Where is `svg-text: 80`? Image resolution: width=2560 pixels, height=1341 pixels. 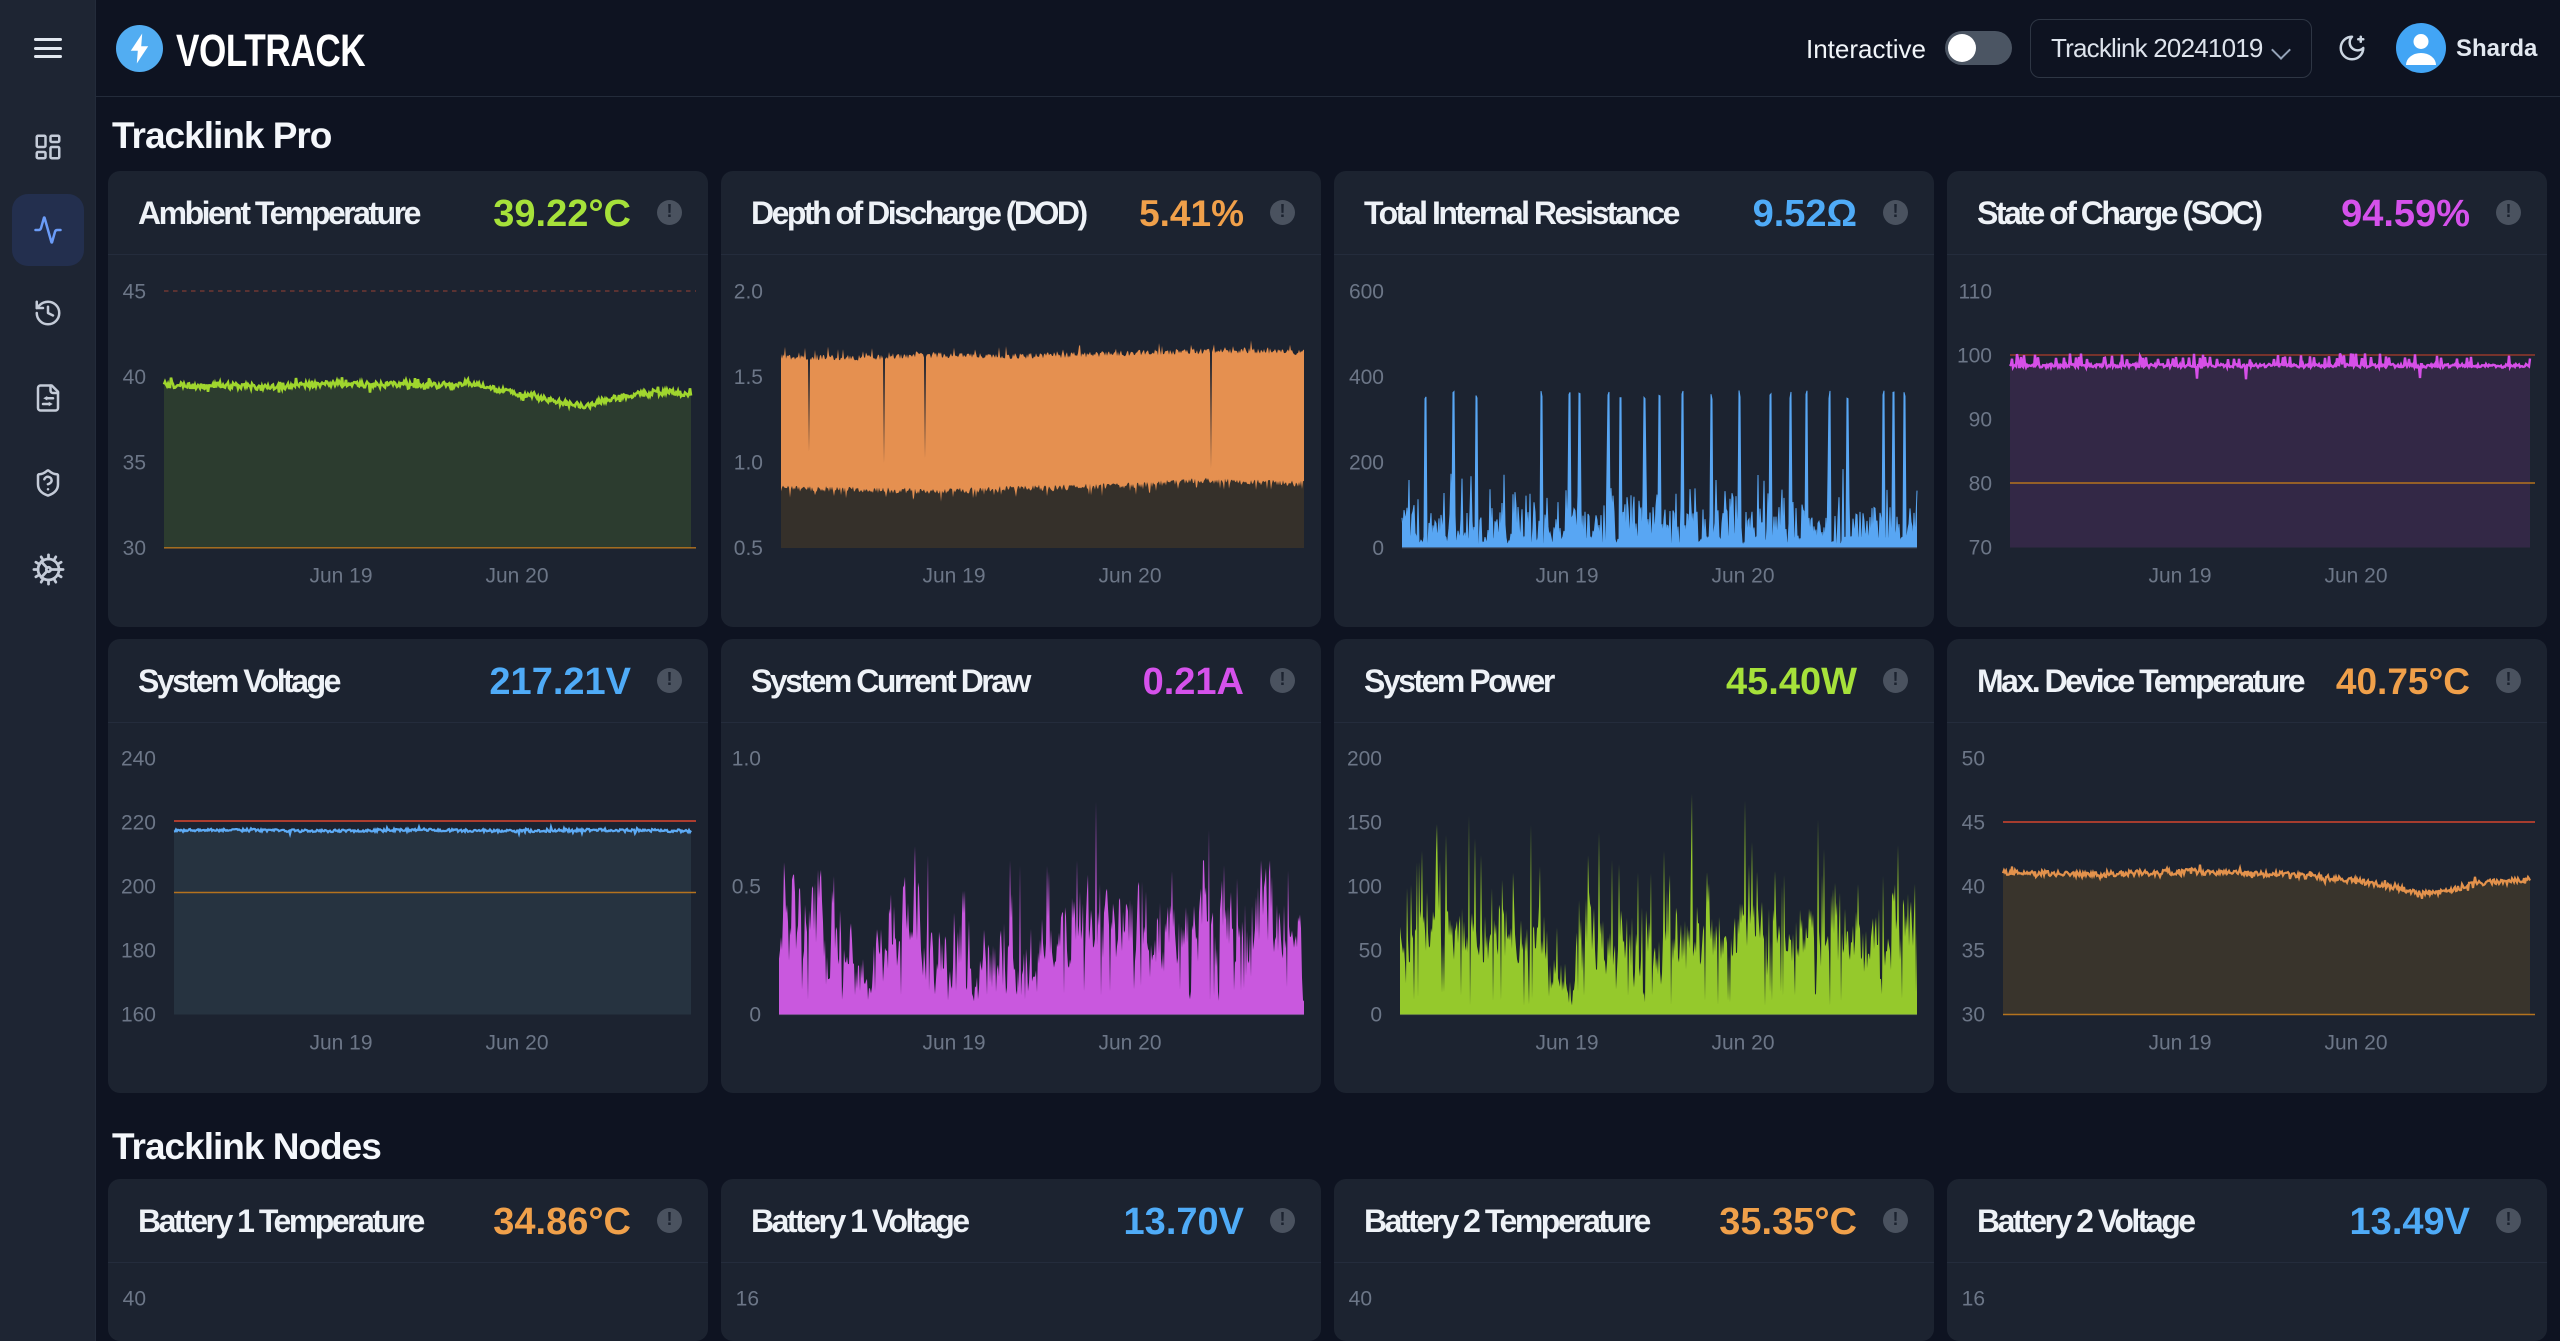 svg-text: 80 is located at coordinates (1980, 484).